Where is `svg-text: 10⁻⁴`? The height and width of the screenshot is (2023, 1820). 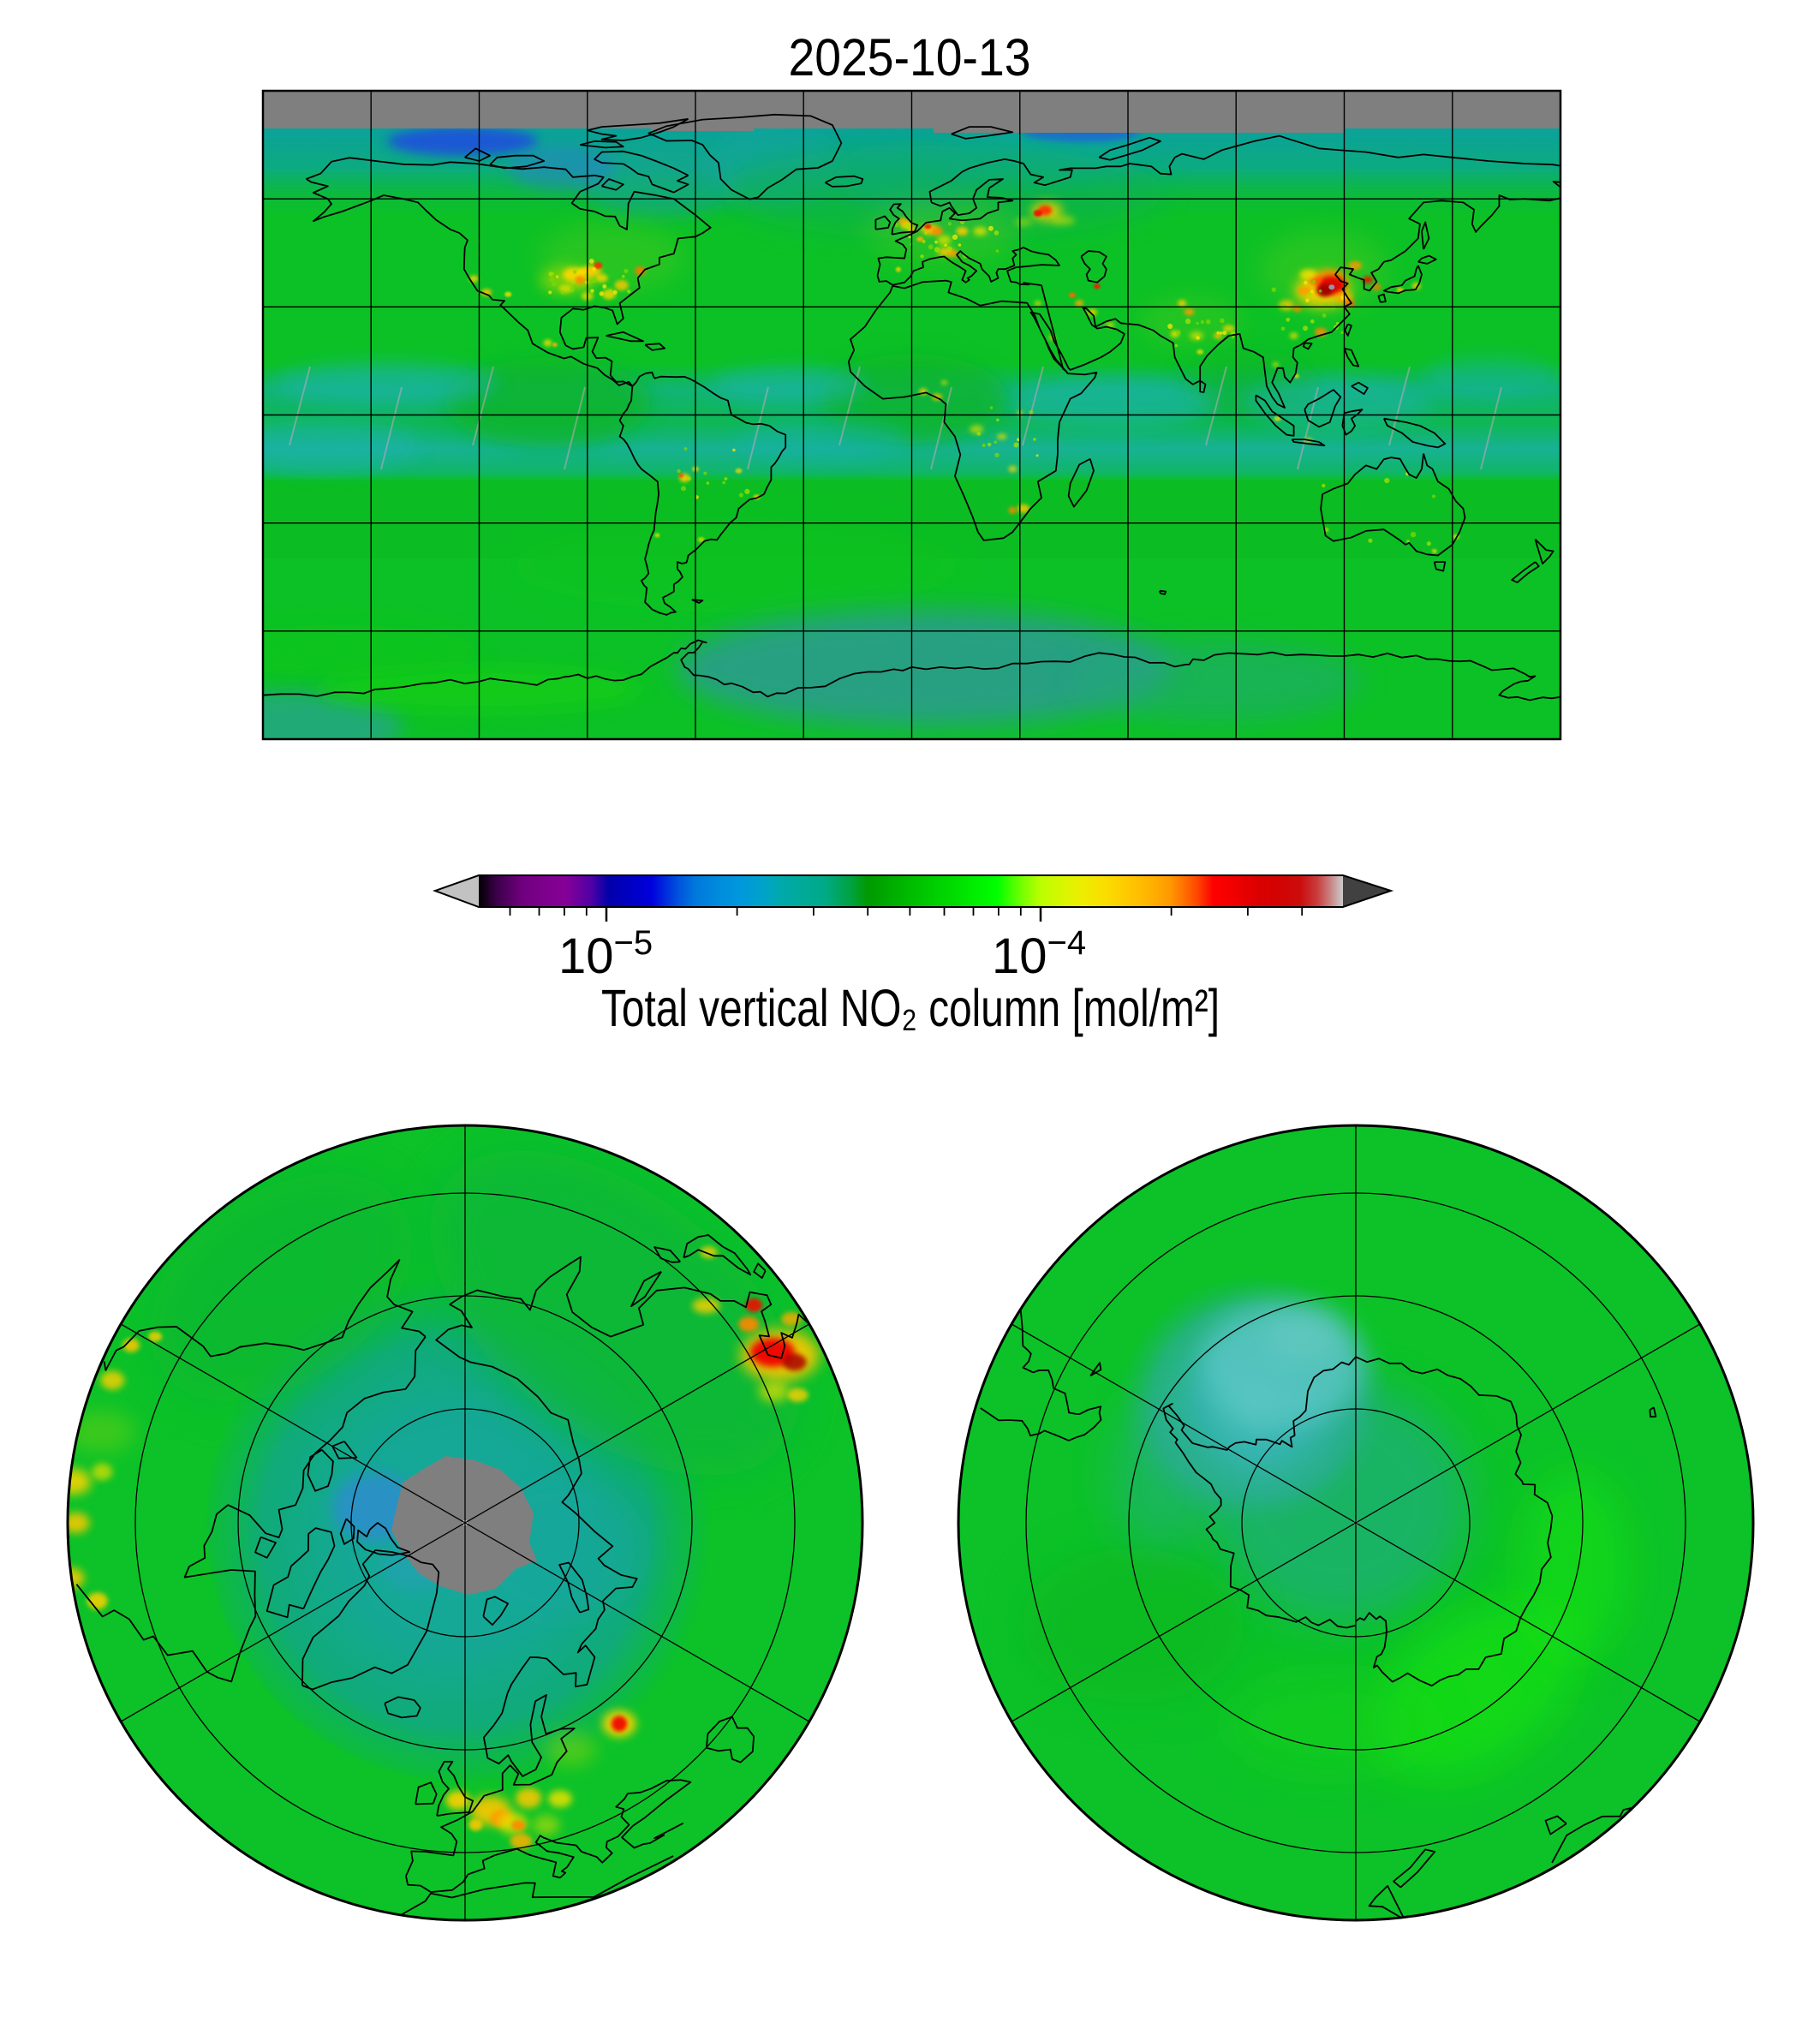
svg-text: 10⁻⁴ is located at coordinates (1039, 954).